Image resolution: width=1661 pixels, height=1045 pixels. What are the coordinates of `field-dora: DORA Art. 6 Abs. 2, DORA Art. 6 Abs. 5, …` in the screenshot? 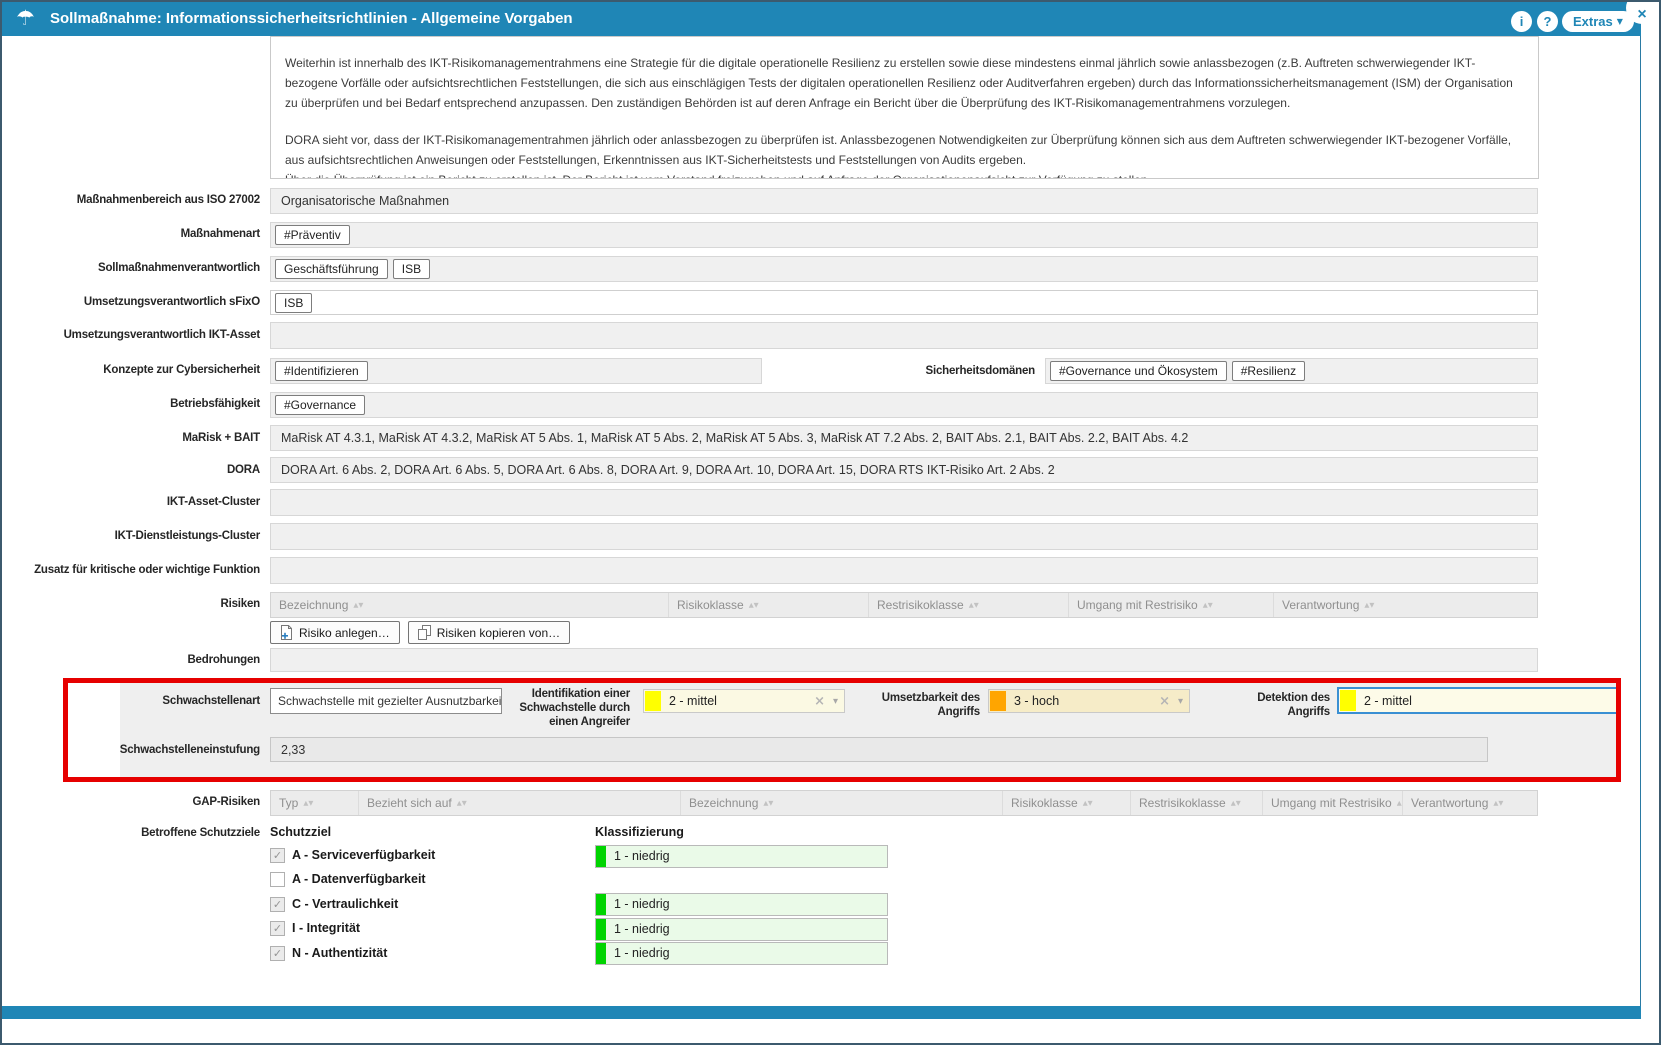 It's located at (904, 470).